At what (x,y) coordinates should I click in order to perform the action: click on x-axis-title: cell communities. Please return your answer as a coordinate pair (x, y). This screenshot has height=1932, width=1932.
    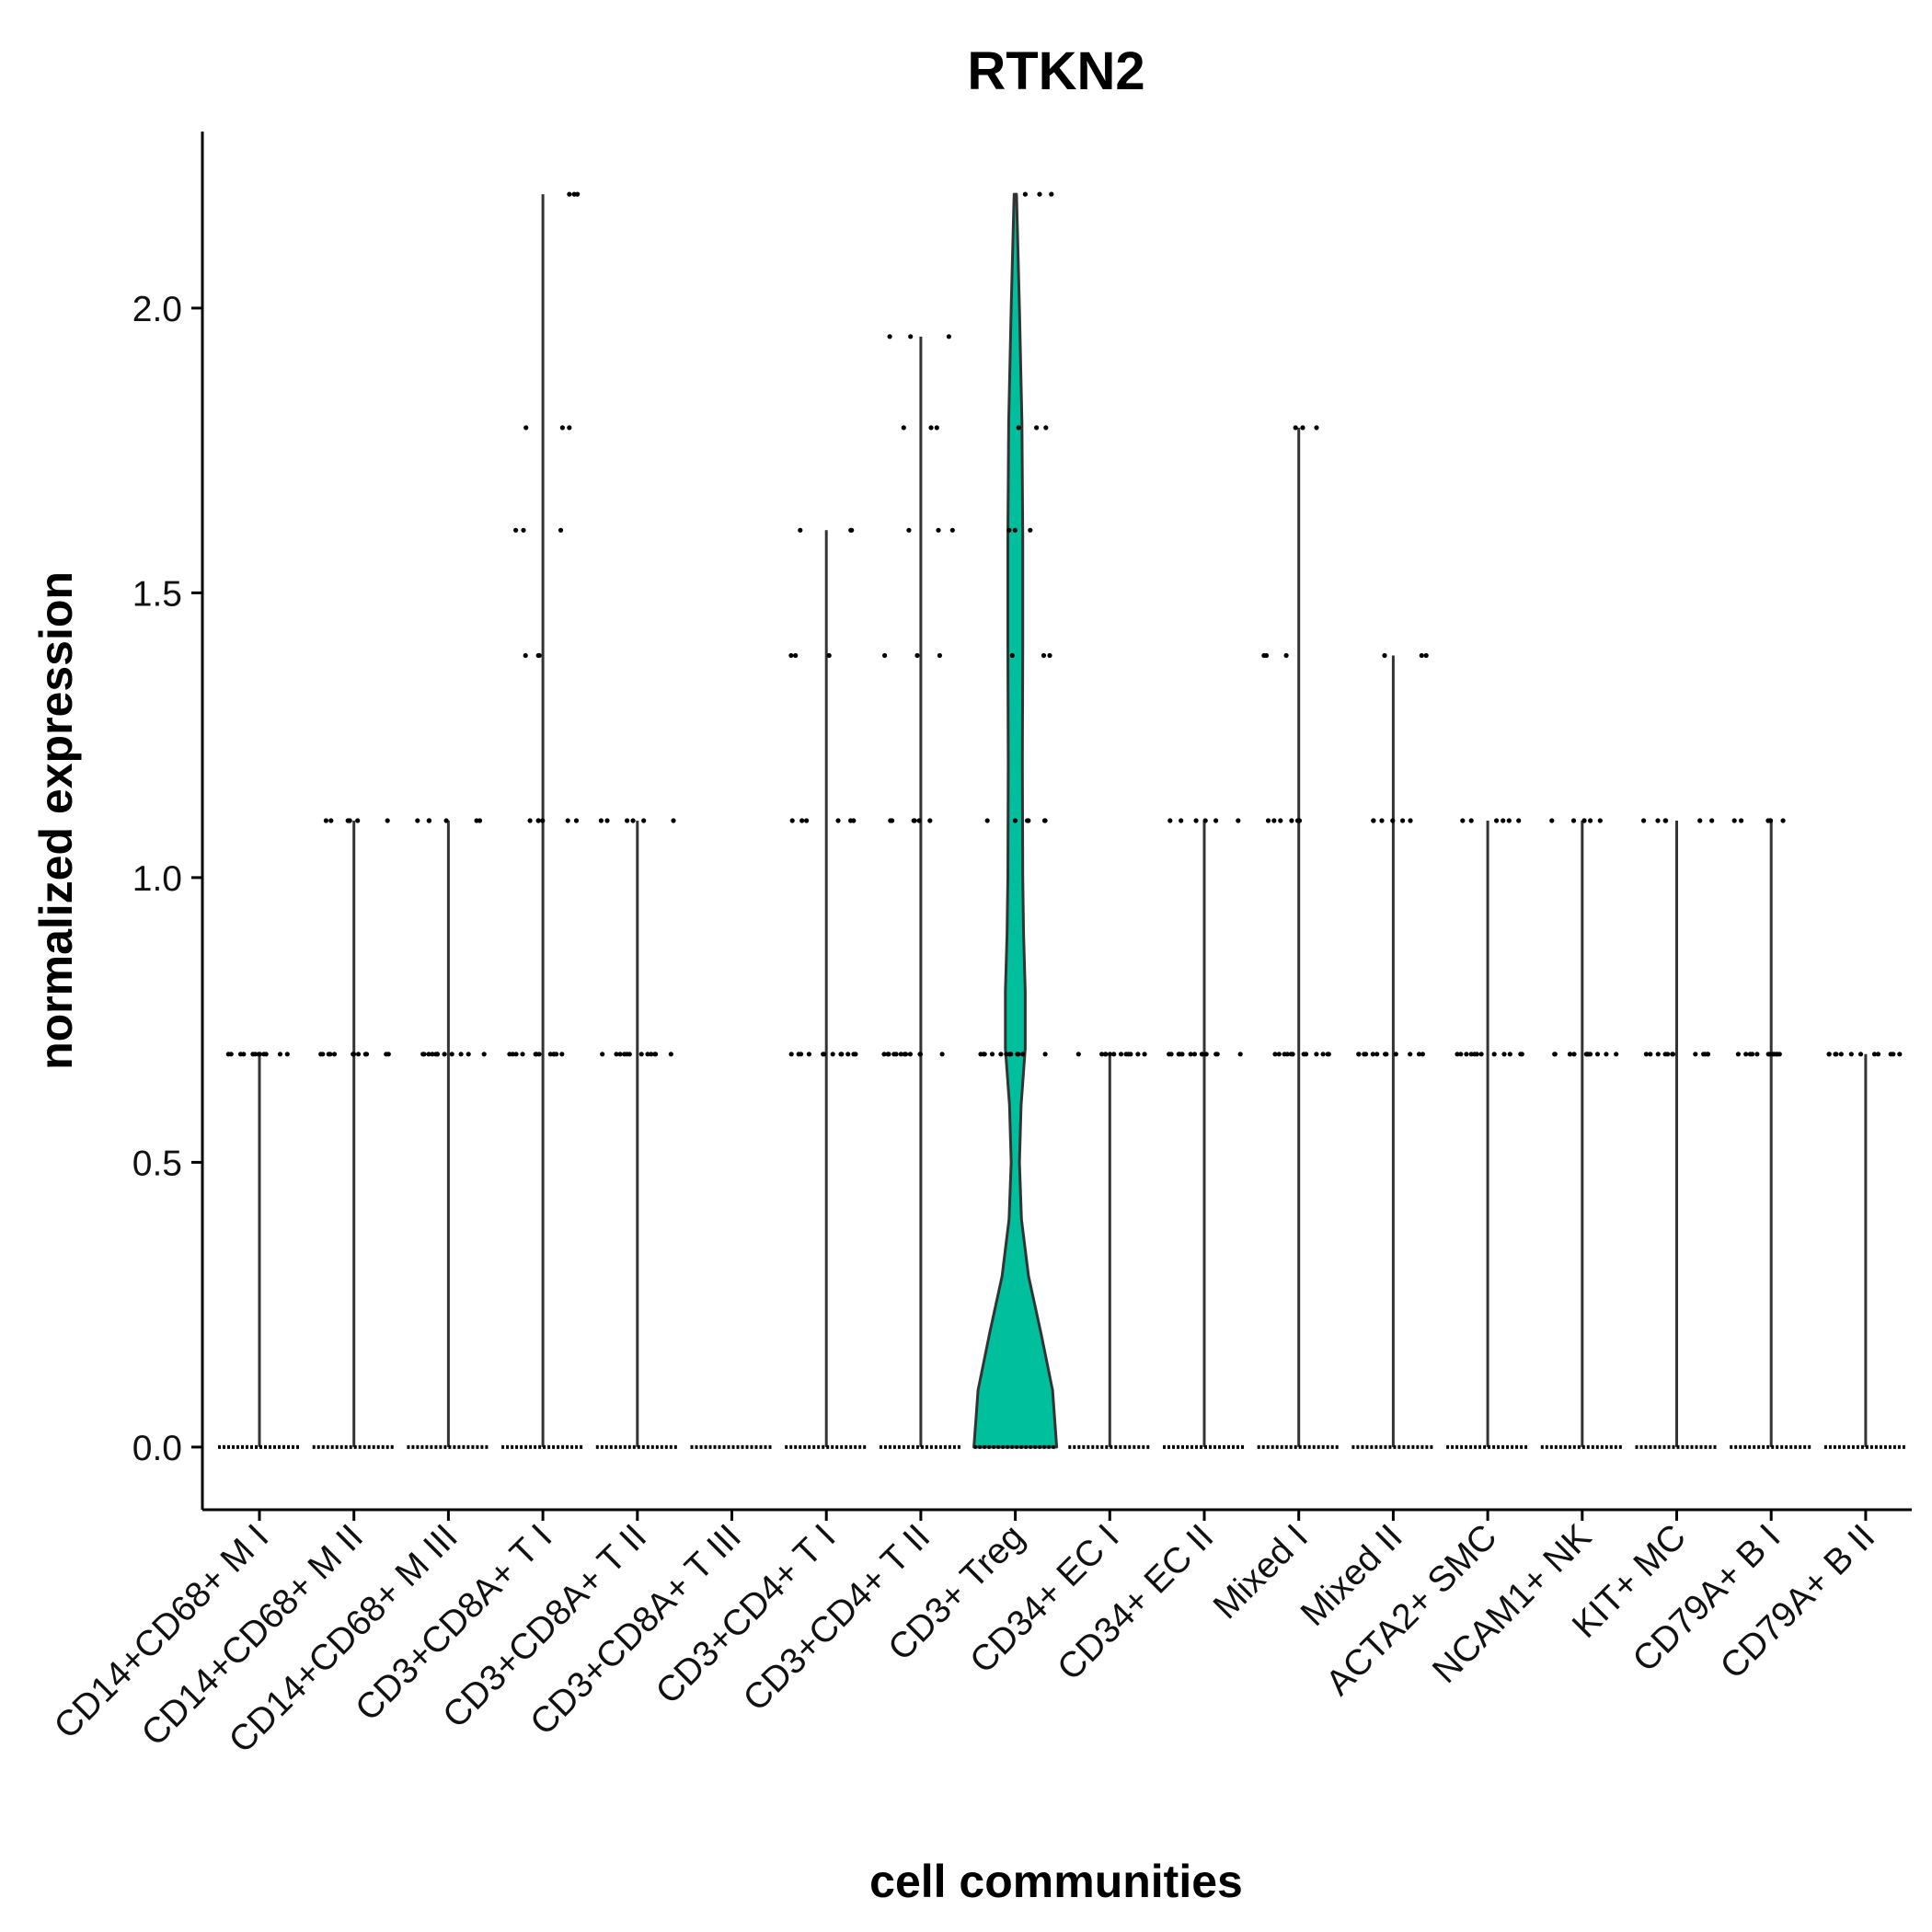
    Looking at the image, I should click on (1056, 1881).